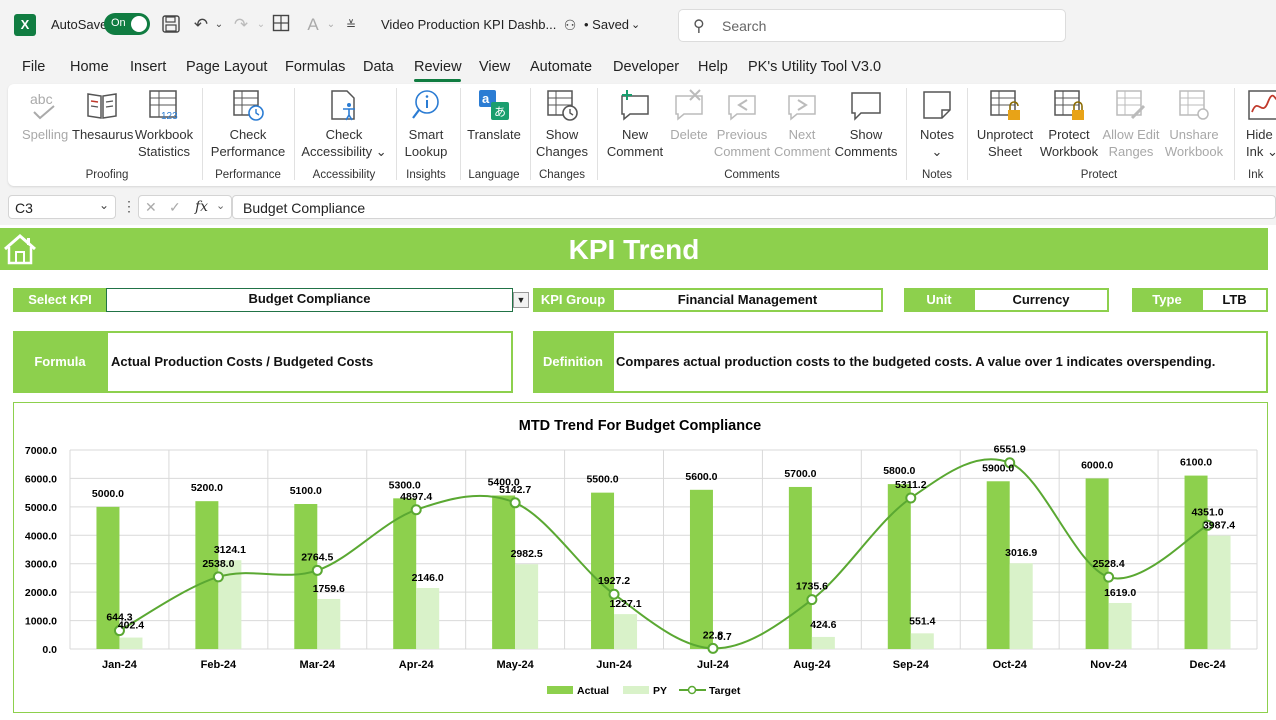 The width and height of the screenshot is (1276, 720). What do you see at coordinates (219, 24) in the screenshot?
I see `undo-dropdown-icon: ⌄` at bounding box center [219, 24].